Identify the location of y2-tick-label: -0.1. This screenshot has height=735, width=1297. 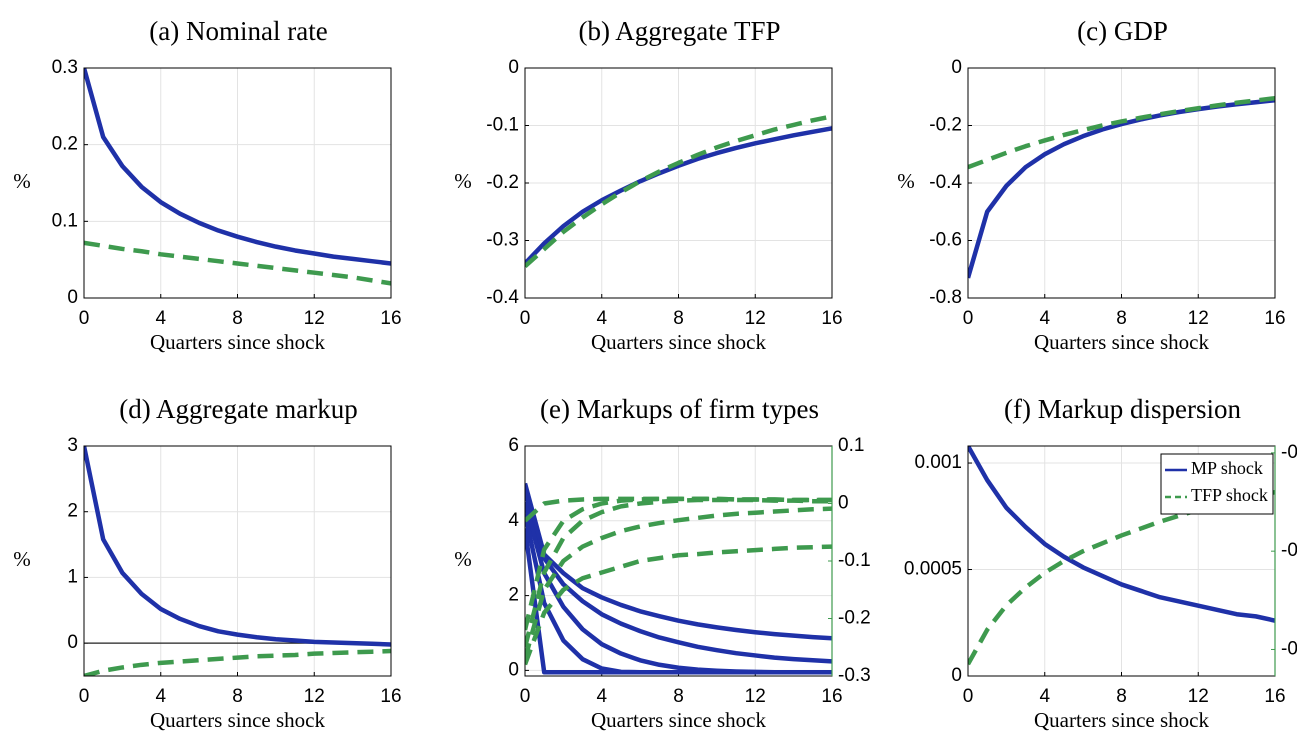
(854, 560).